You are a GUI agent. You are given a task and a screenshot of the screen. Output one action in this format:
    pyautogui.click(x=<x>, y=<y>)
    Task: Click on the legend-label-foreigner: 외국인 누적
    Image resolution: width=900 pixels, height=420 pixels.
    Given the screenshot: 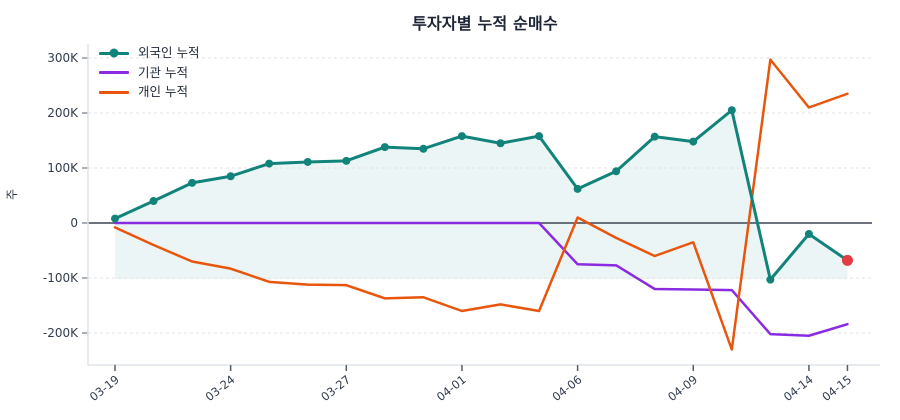 What is the action you would take?
    pyautogui.click(x=169, y=52)
    